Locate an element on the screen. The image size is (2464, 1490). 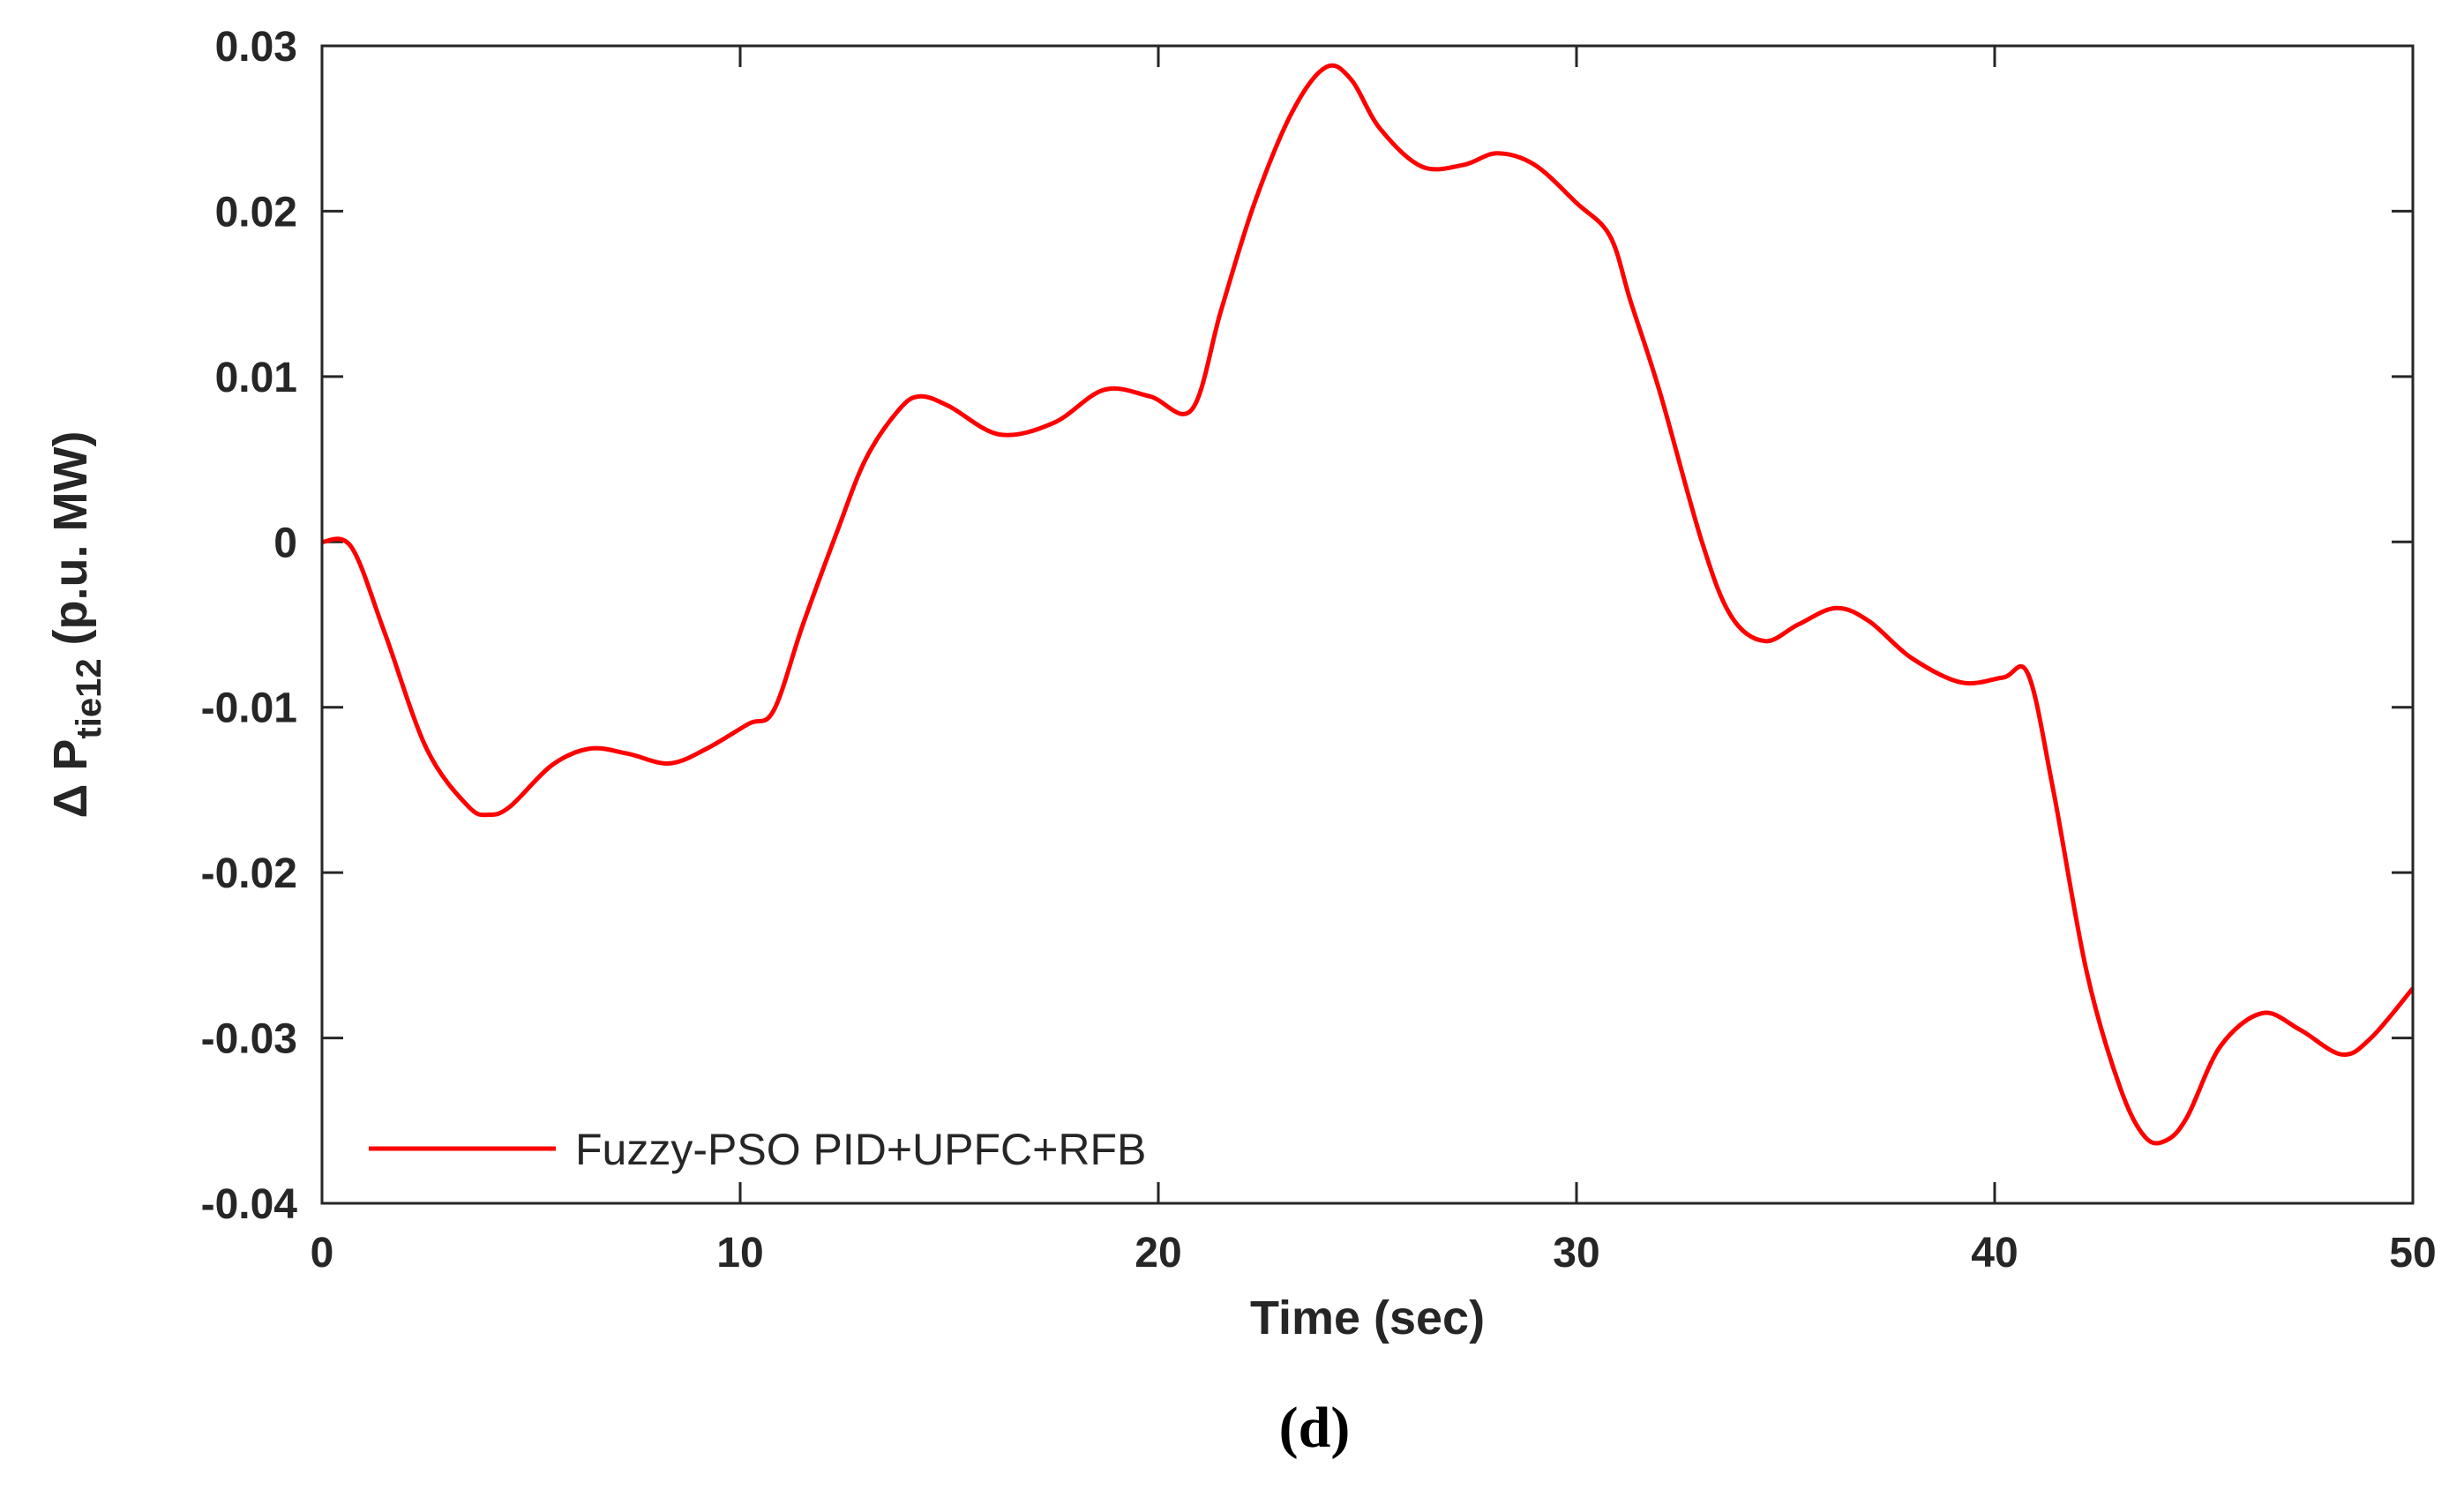
y-axis-label-subscript: tie12 is located at coordinates (89, 698).